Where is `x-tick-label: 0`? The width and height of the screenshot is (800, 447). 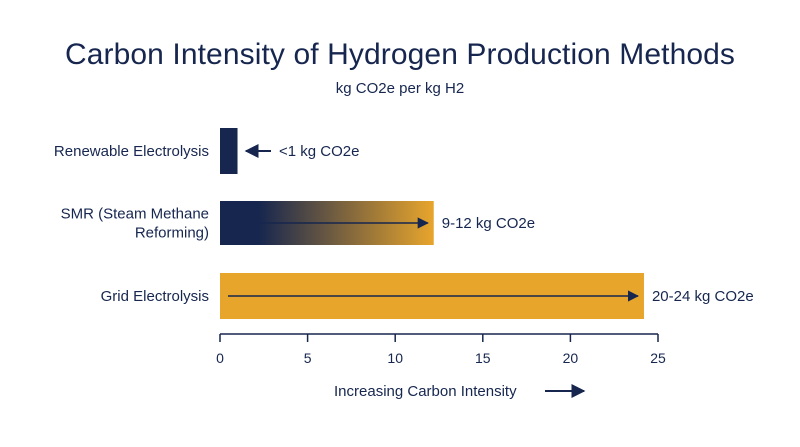 x-tick-label: 0 is located at coordinates (220, 358).